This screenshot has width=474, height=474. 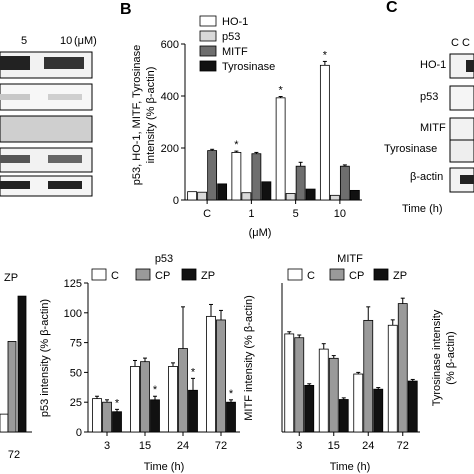 I want to click on gel-col-label: C, so click(x=466, y=43).